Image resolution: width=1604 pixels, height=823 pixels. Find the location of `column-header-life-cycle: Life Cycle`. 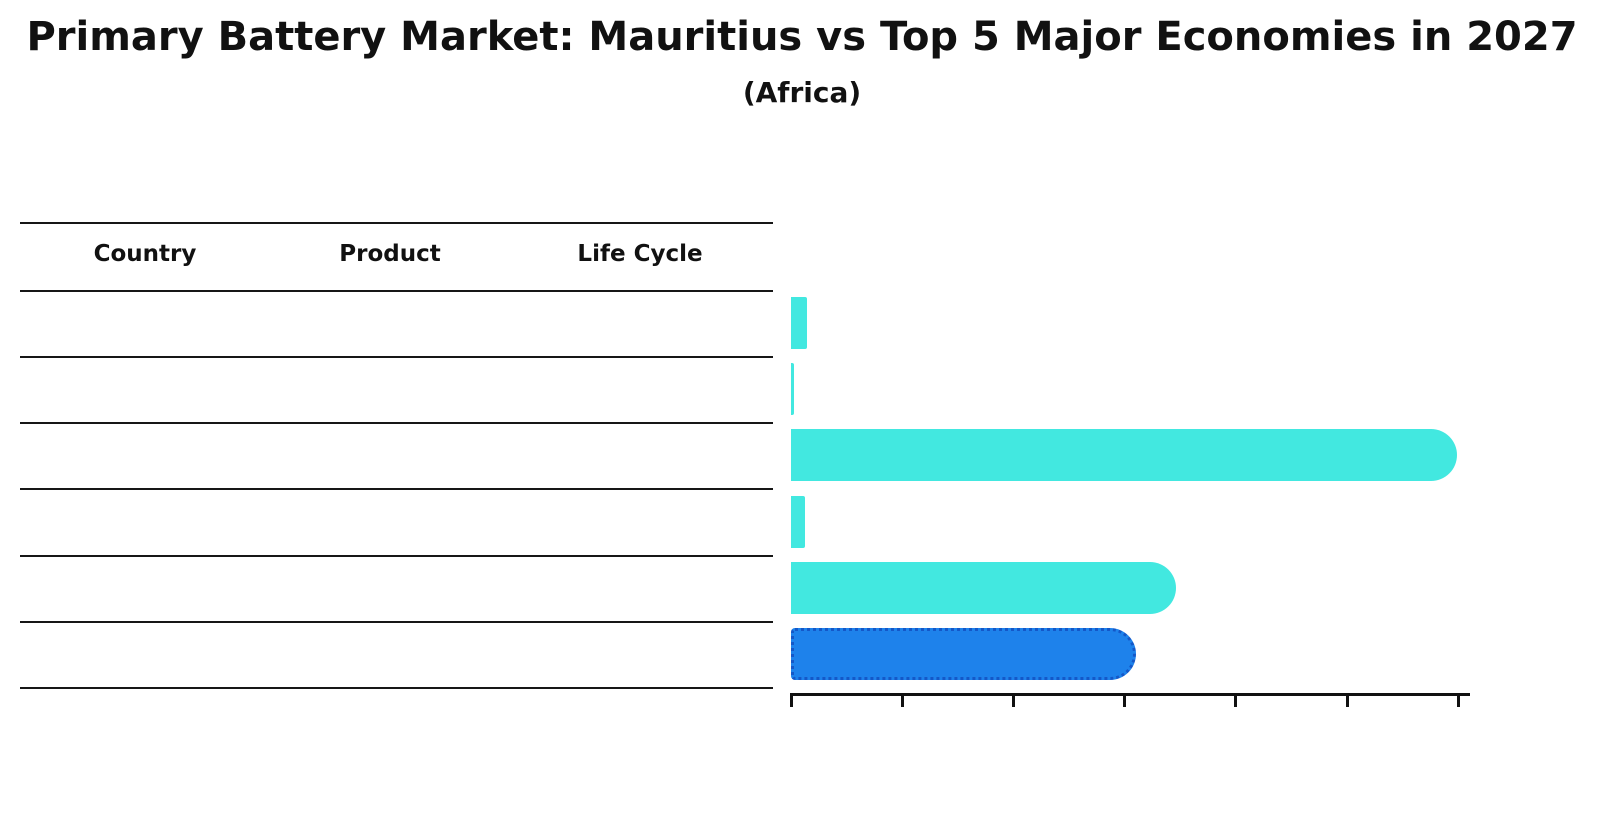

column-header-life-cycle: Life Cycle is located at coordinates (640, 254).